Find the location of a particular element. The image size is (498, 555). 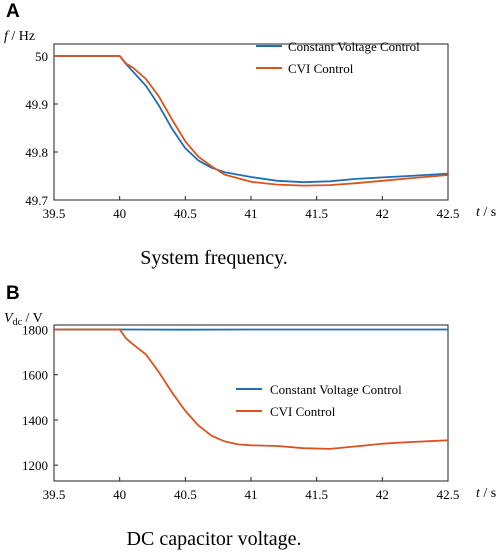

panel-b-xtick-label: 42.5 is located at coordinates (448, 494).